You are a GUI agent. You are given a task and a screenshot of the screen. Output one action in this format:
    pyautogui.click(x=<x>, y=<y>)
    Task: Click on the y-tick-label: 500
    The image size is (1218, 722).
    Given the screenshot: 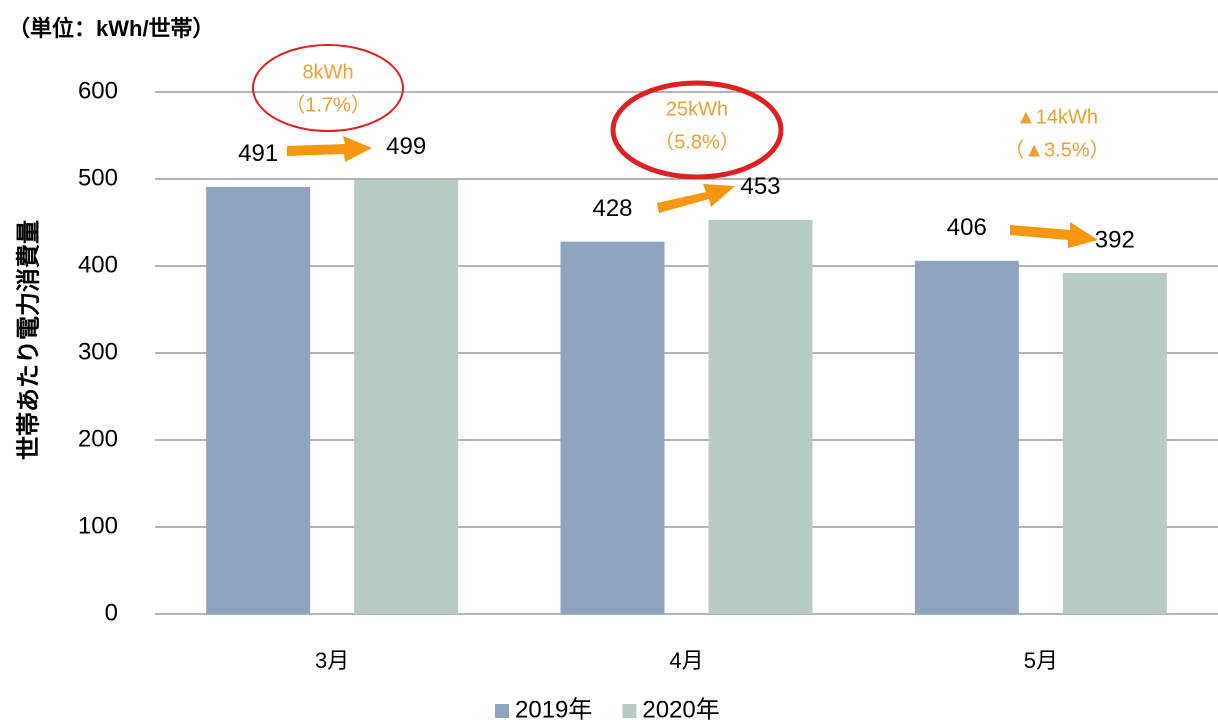 What is the action you would take?
    pyautogui.click(x=98, y=177)
    